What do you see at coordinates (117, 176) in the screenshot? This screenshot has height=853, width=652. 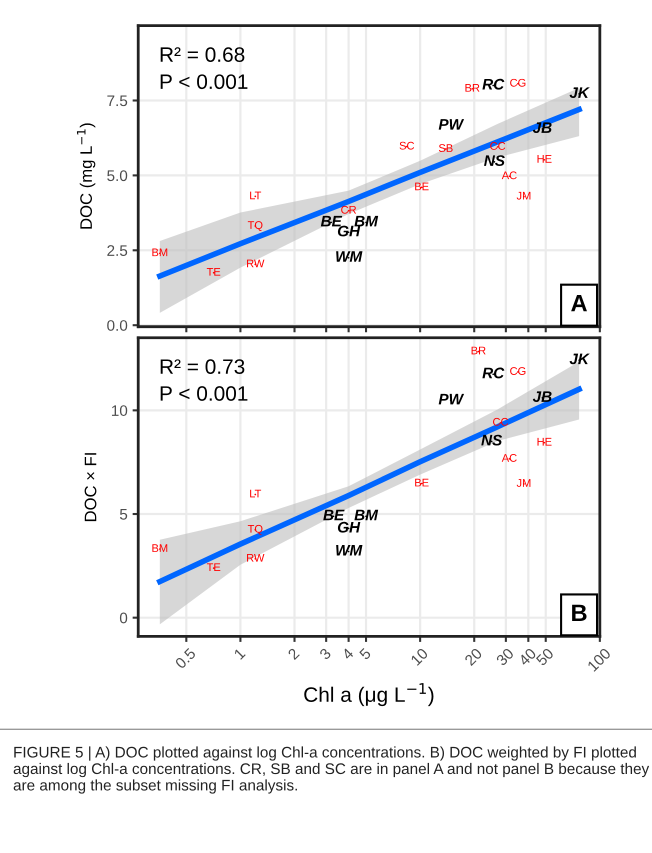 I see `y-tick-label: 5.0` at bounding box center [117, 176].